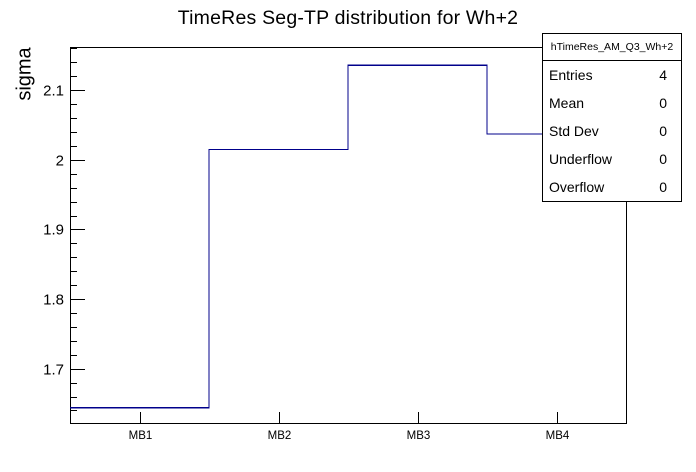 The width and height of the screenshot is (696, 472). Describe the element at coordinates (612, 103) in the screenshot. I see `stats-row: Mean 0` at that location.